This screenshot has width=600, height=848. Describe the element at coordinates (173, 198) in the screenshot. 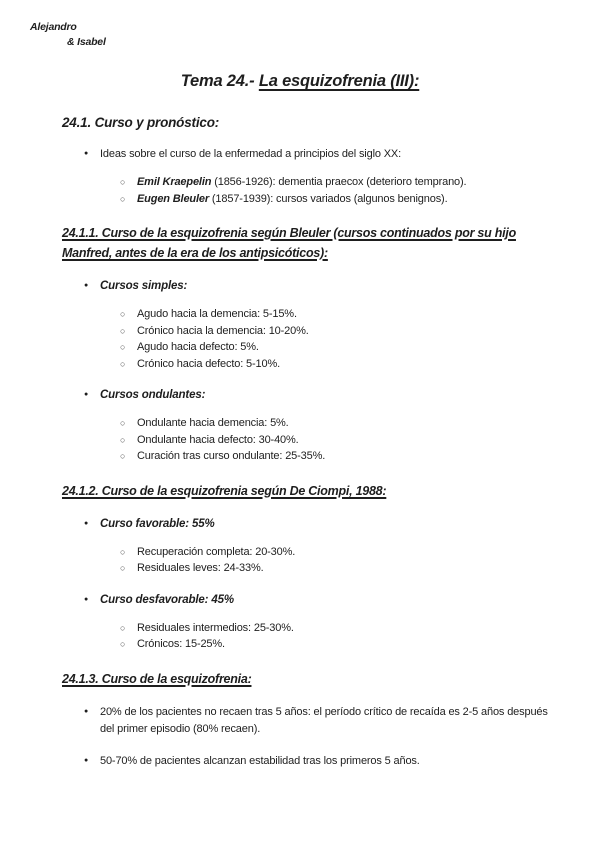

I see `person-name: Eugen Bleuler` at that location.